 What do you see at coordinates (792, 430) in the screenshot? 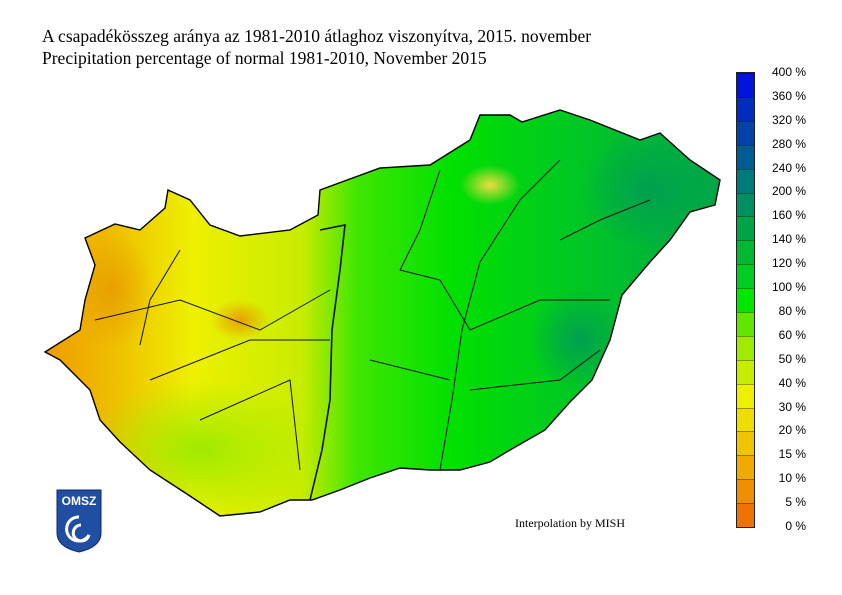
I see `legend-label: 20 %` at bounding box center [792, 430].